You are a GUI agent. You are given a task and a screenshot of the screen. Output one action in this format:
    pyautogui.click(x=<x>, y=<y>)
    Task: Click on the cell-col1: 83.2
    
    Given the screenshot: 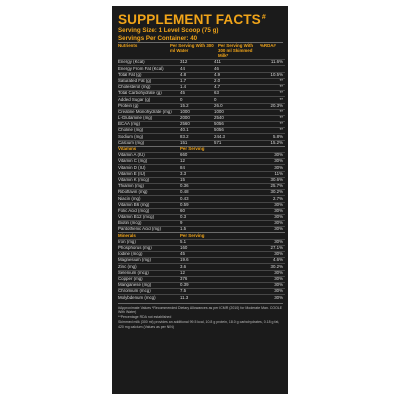 What is the action you would take?
    pyautogui.click(x=197, y=137)
    